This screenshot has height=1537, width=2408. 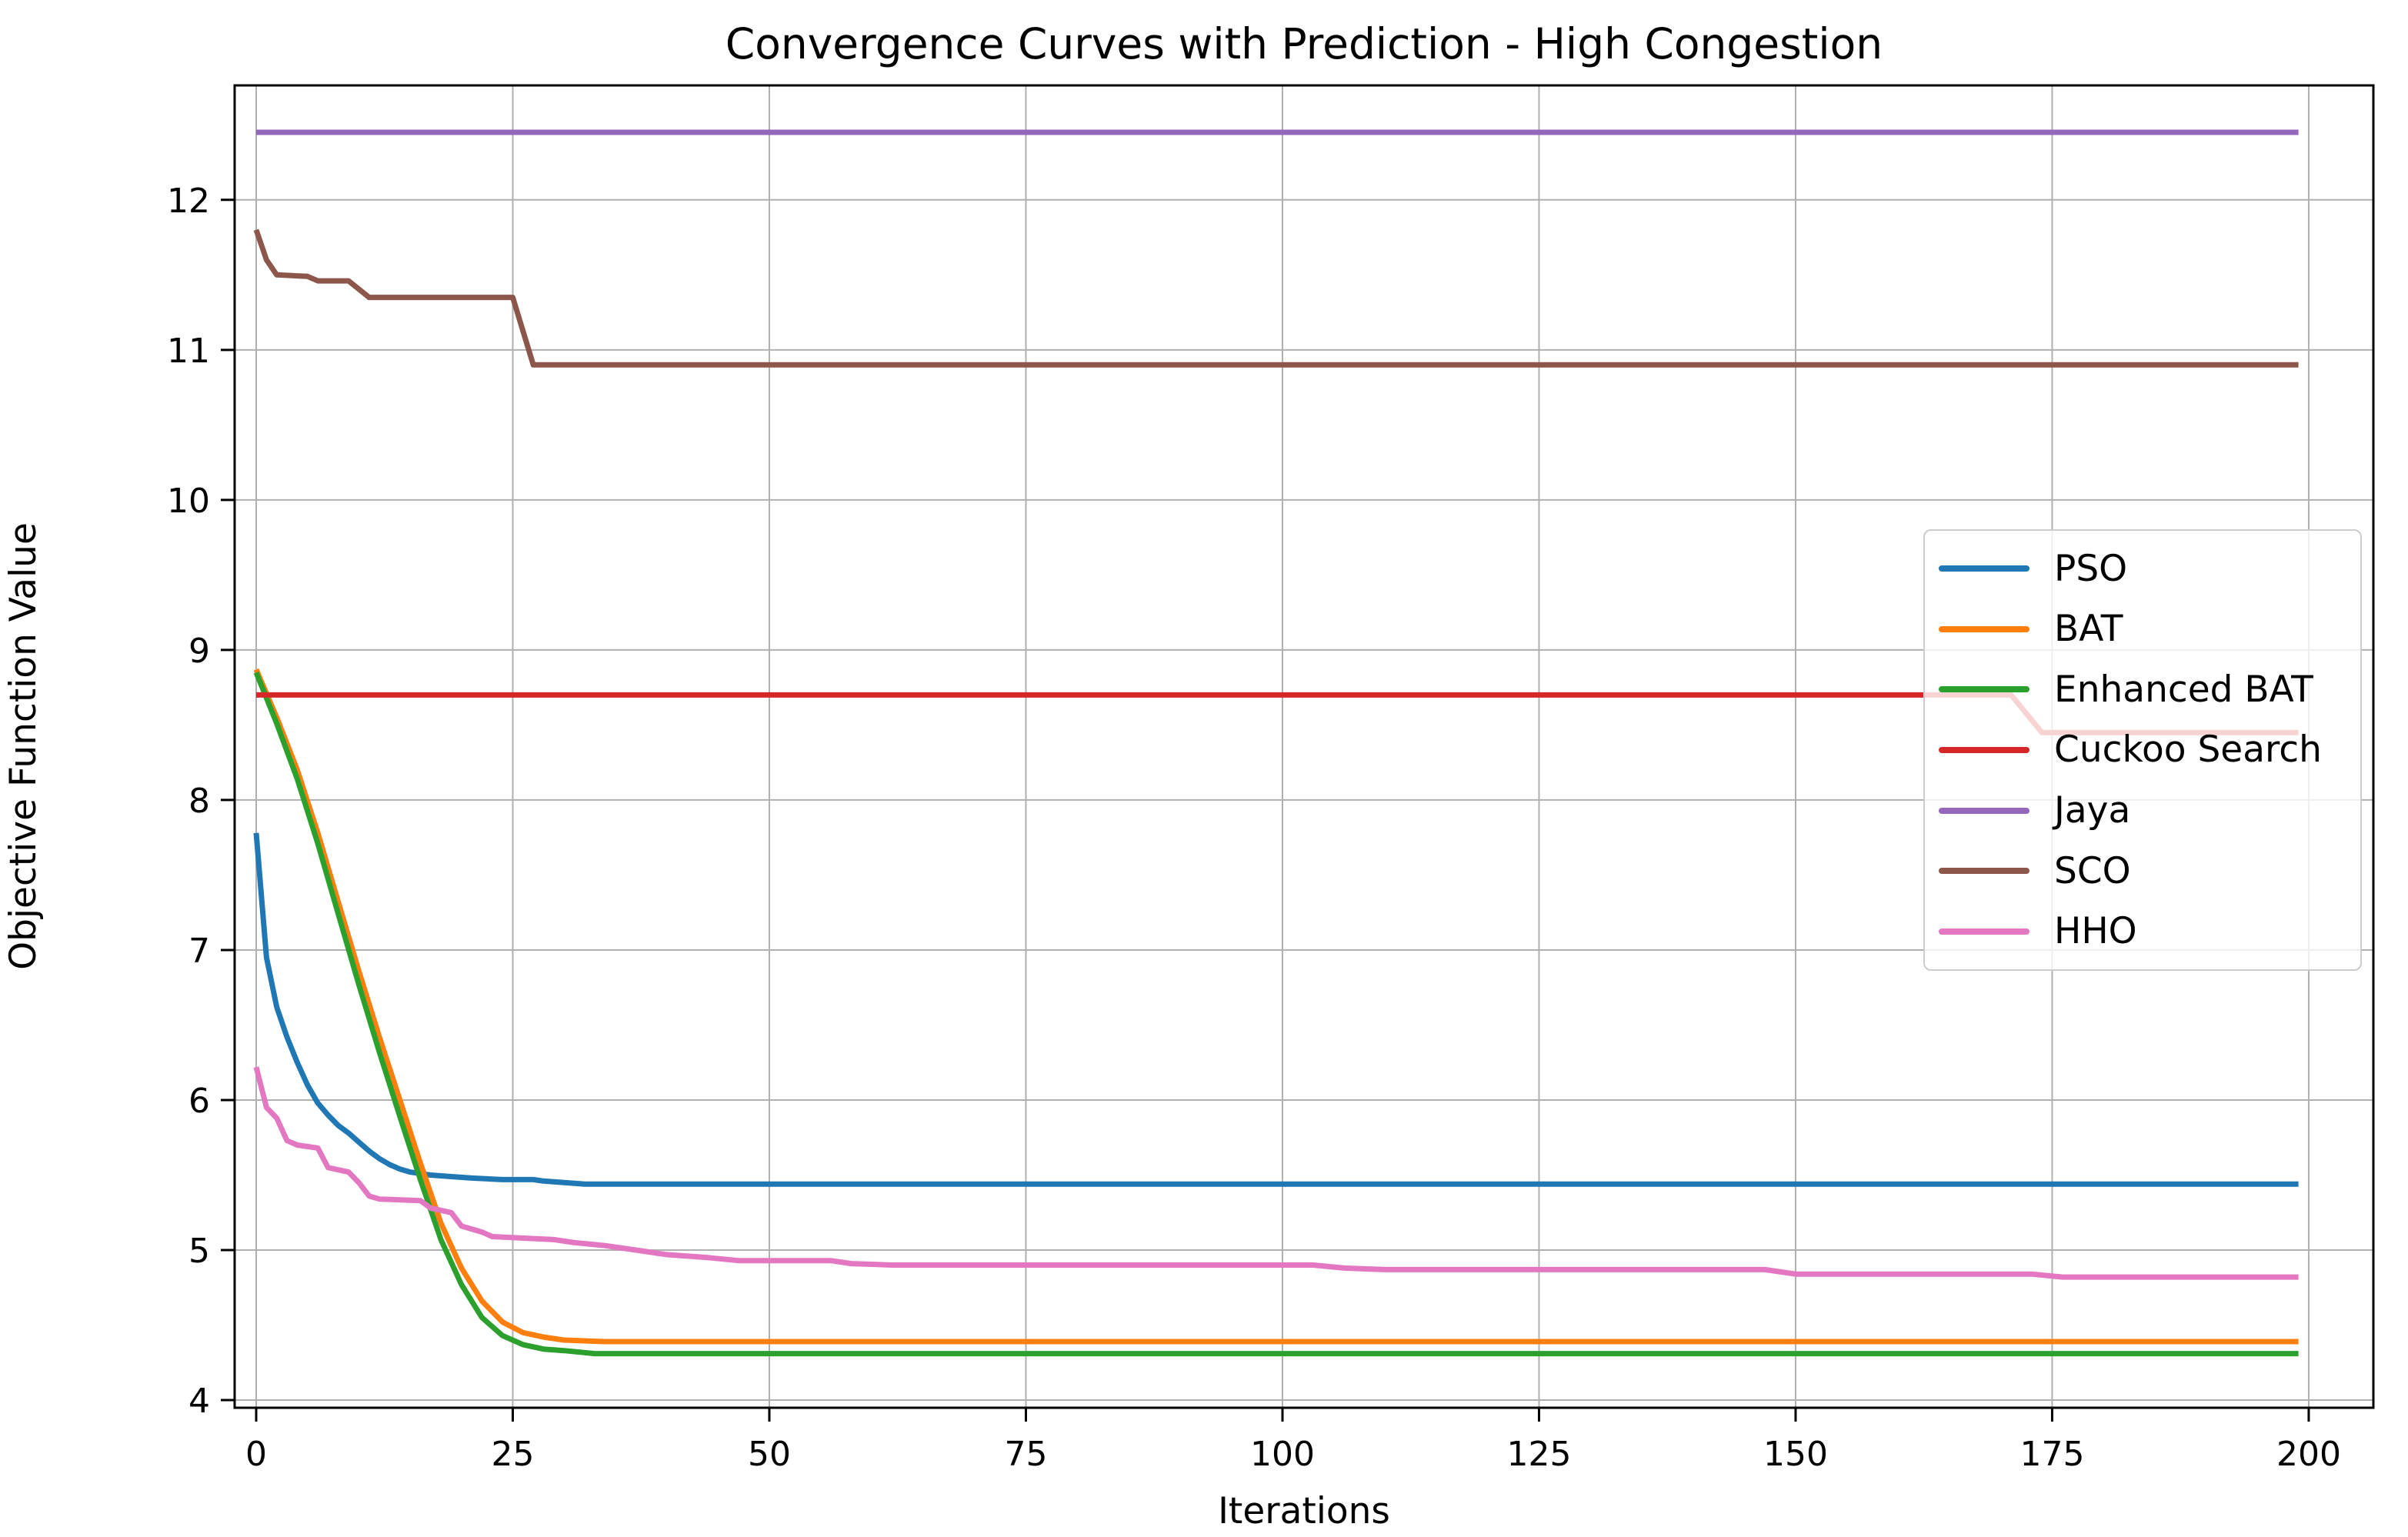 What do you see at coordinates (1984, 689) in the screenshot?
I see `legend-line-sample-enhanced-bat` at bounding box center [1984, 689].